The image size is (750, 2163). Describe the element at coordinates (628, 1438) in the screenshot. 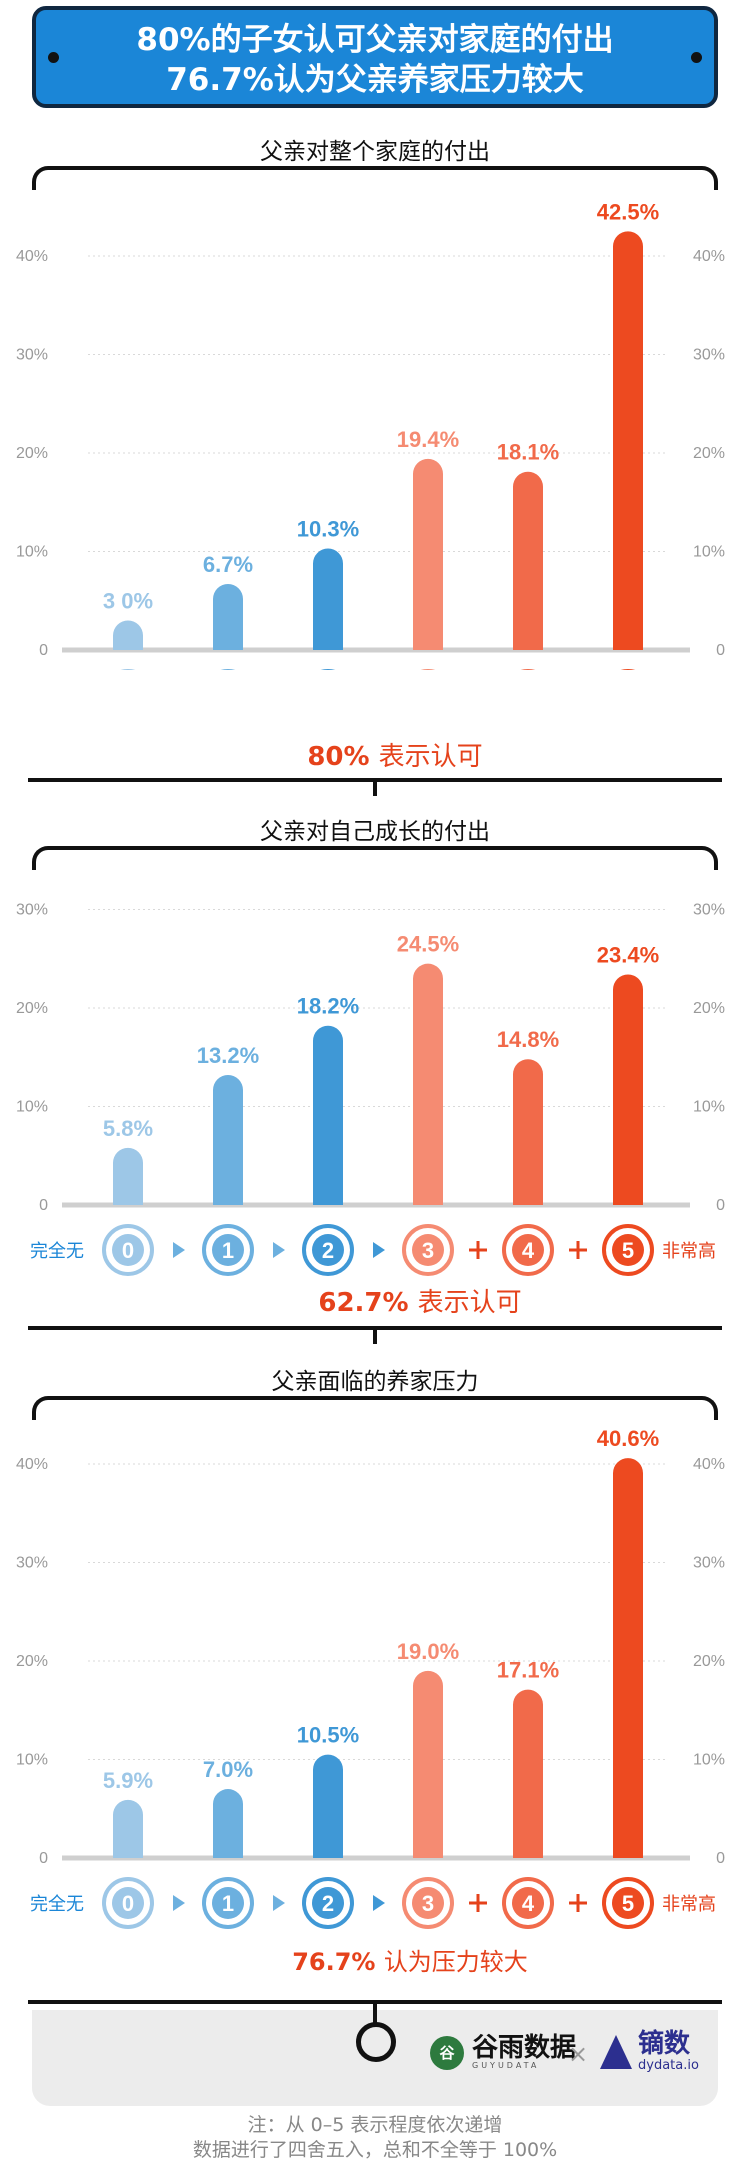

I see `bar-value-label: 40.6%` at that location.